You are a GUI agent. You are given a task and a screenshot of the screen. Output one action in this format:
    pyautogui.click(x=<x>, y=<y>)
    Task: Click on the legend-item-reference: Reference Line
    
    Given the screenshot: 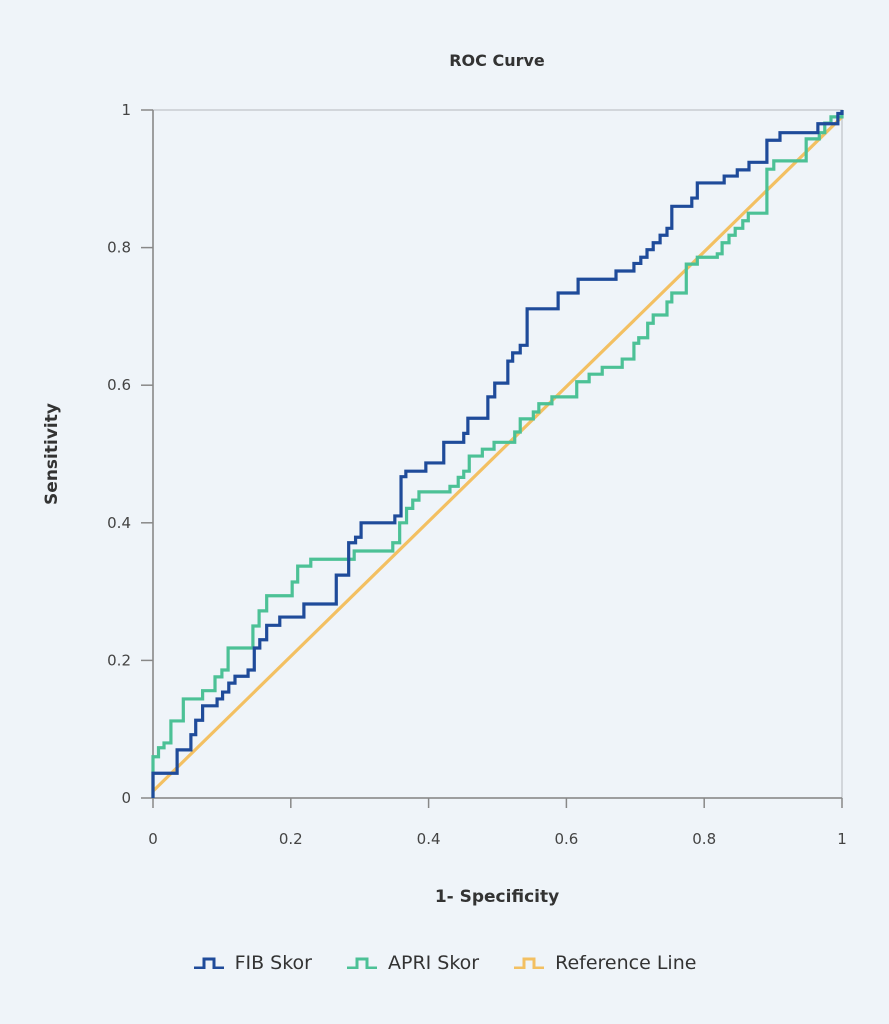 What is the action you would take?
    pyautogui.click(x=604, y=963)
    